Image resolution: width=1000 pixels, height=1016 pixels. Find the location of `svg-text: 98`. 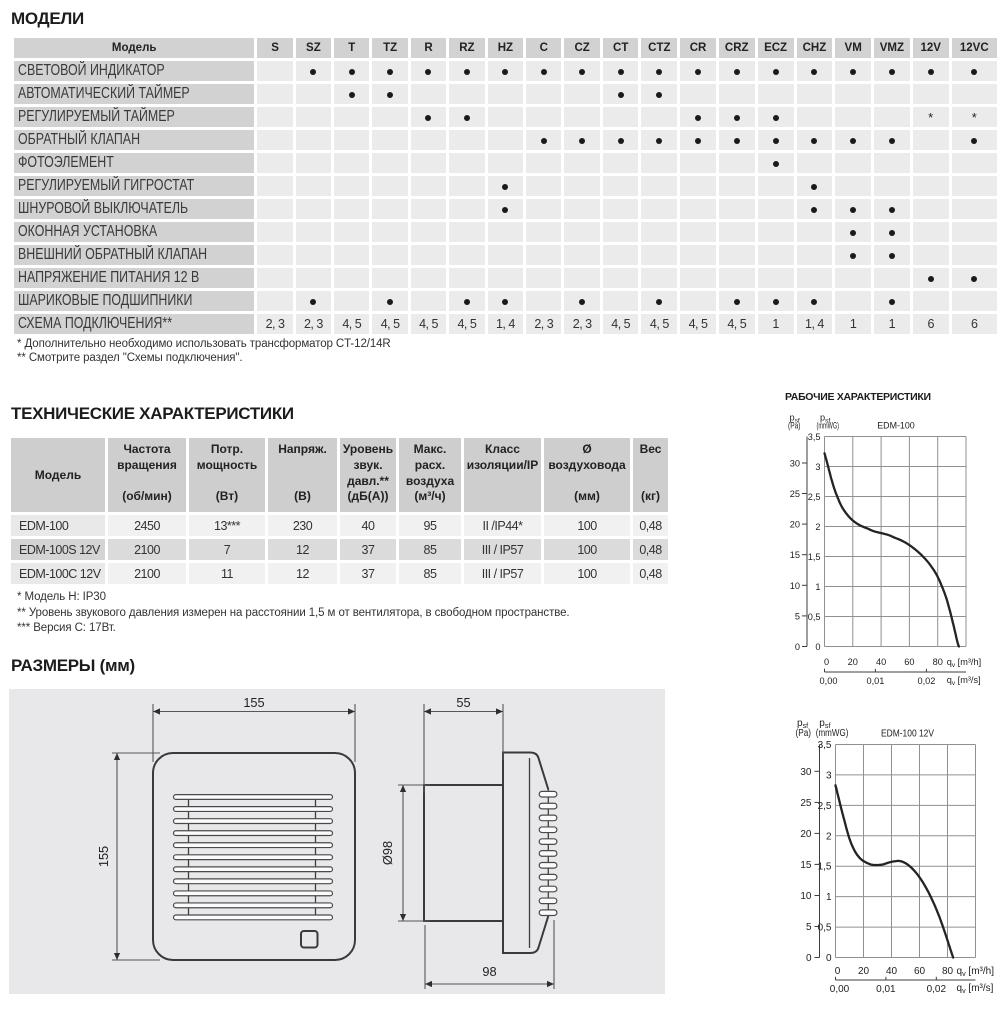

svg-text: 98 is located at coordinates (489, 971).